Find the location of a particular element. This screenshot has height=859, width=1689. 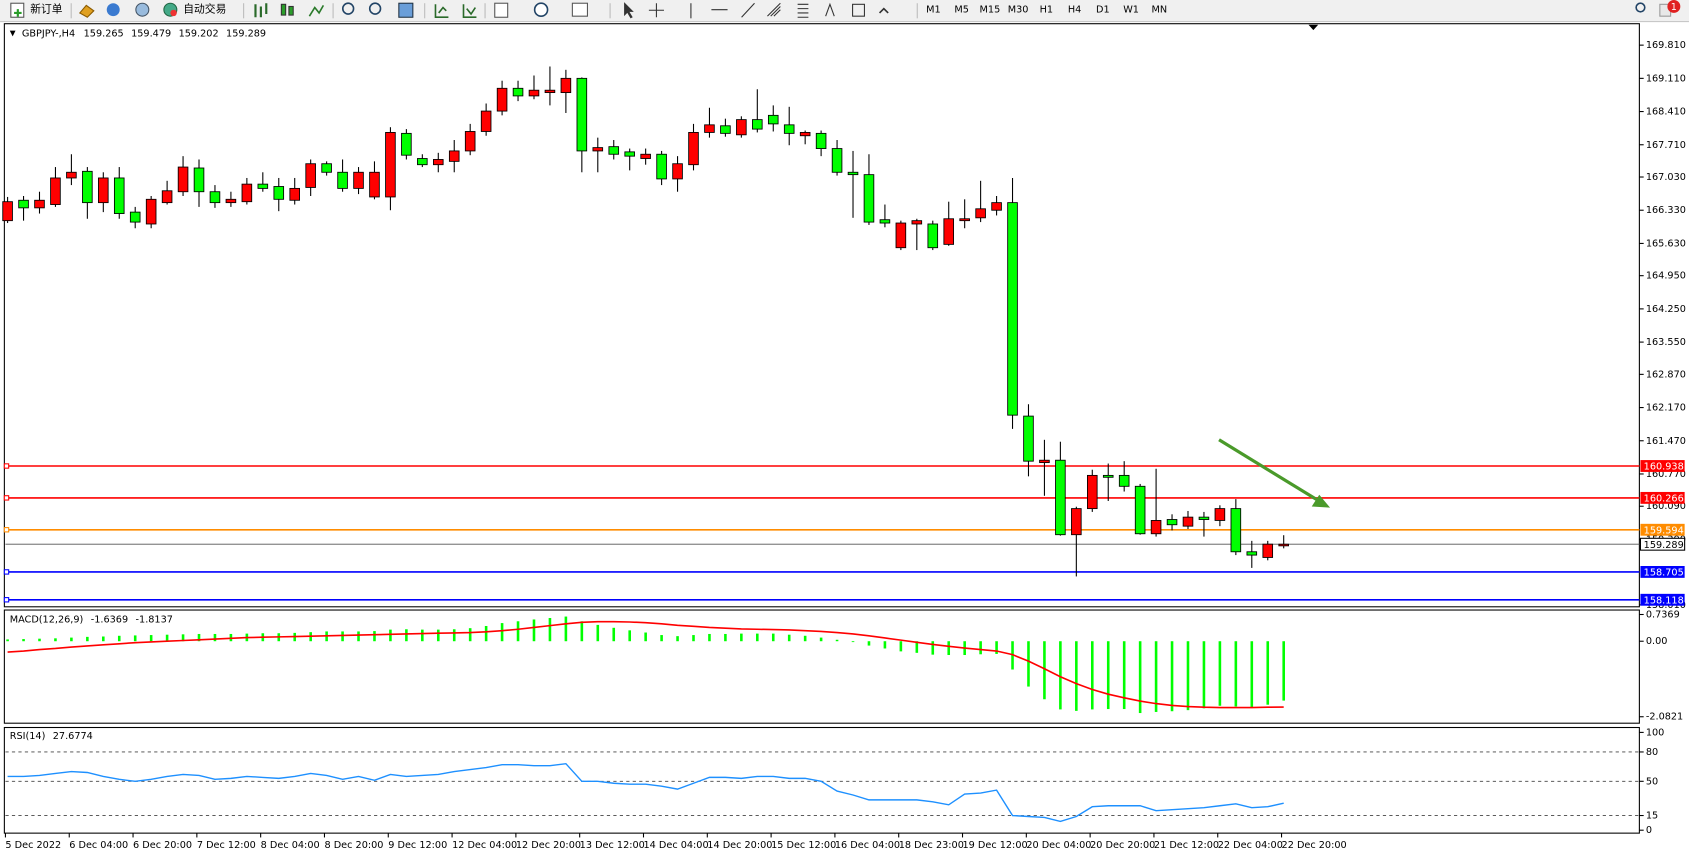

rsi-value: 27.6774 is located at coordinates (73, 736).